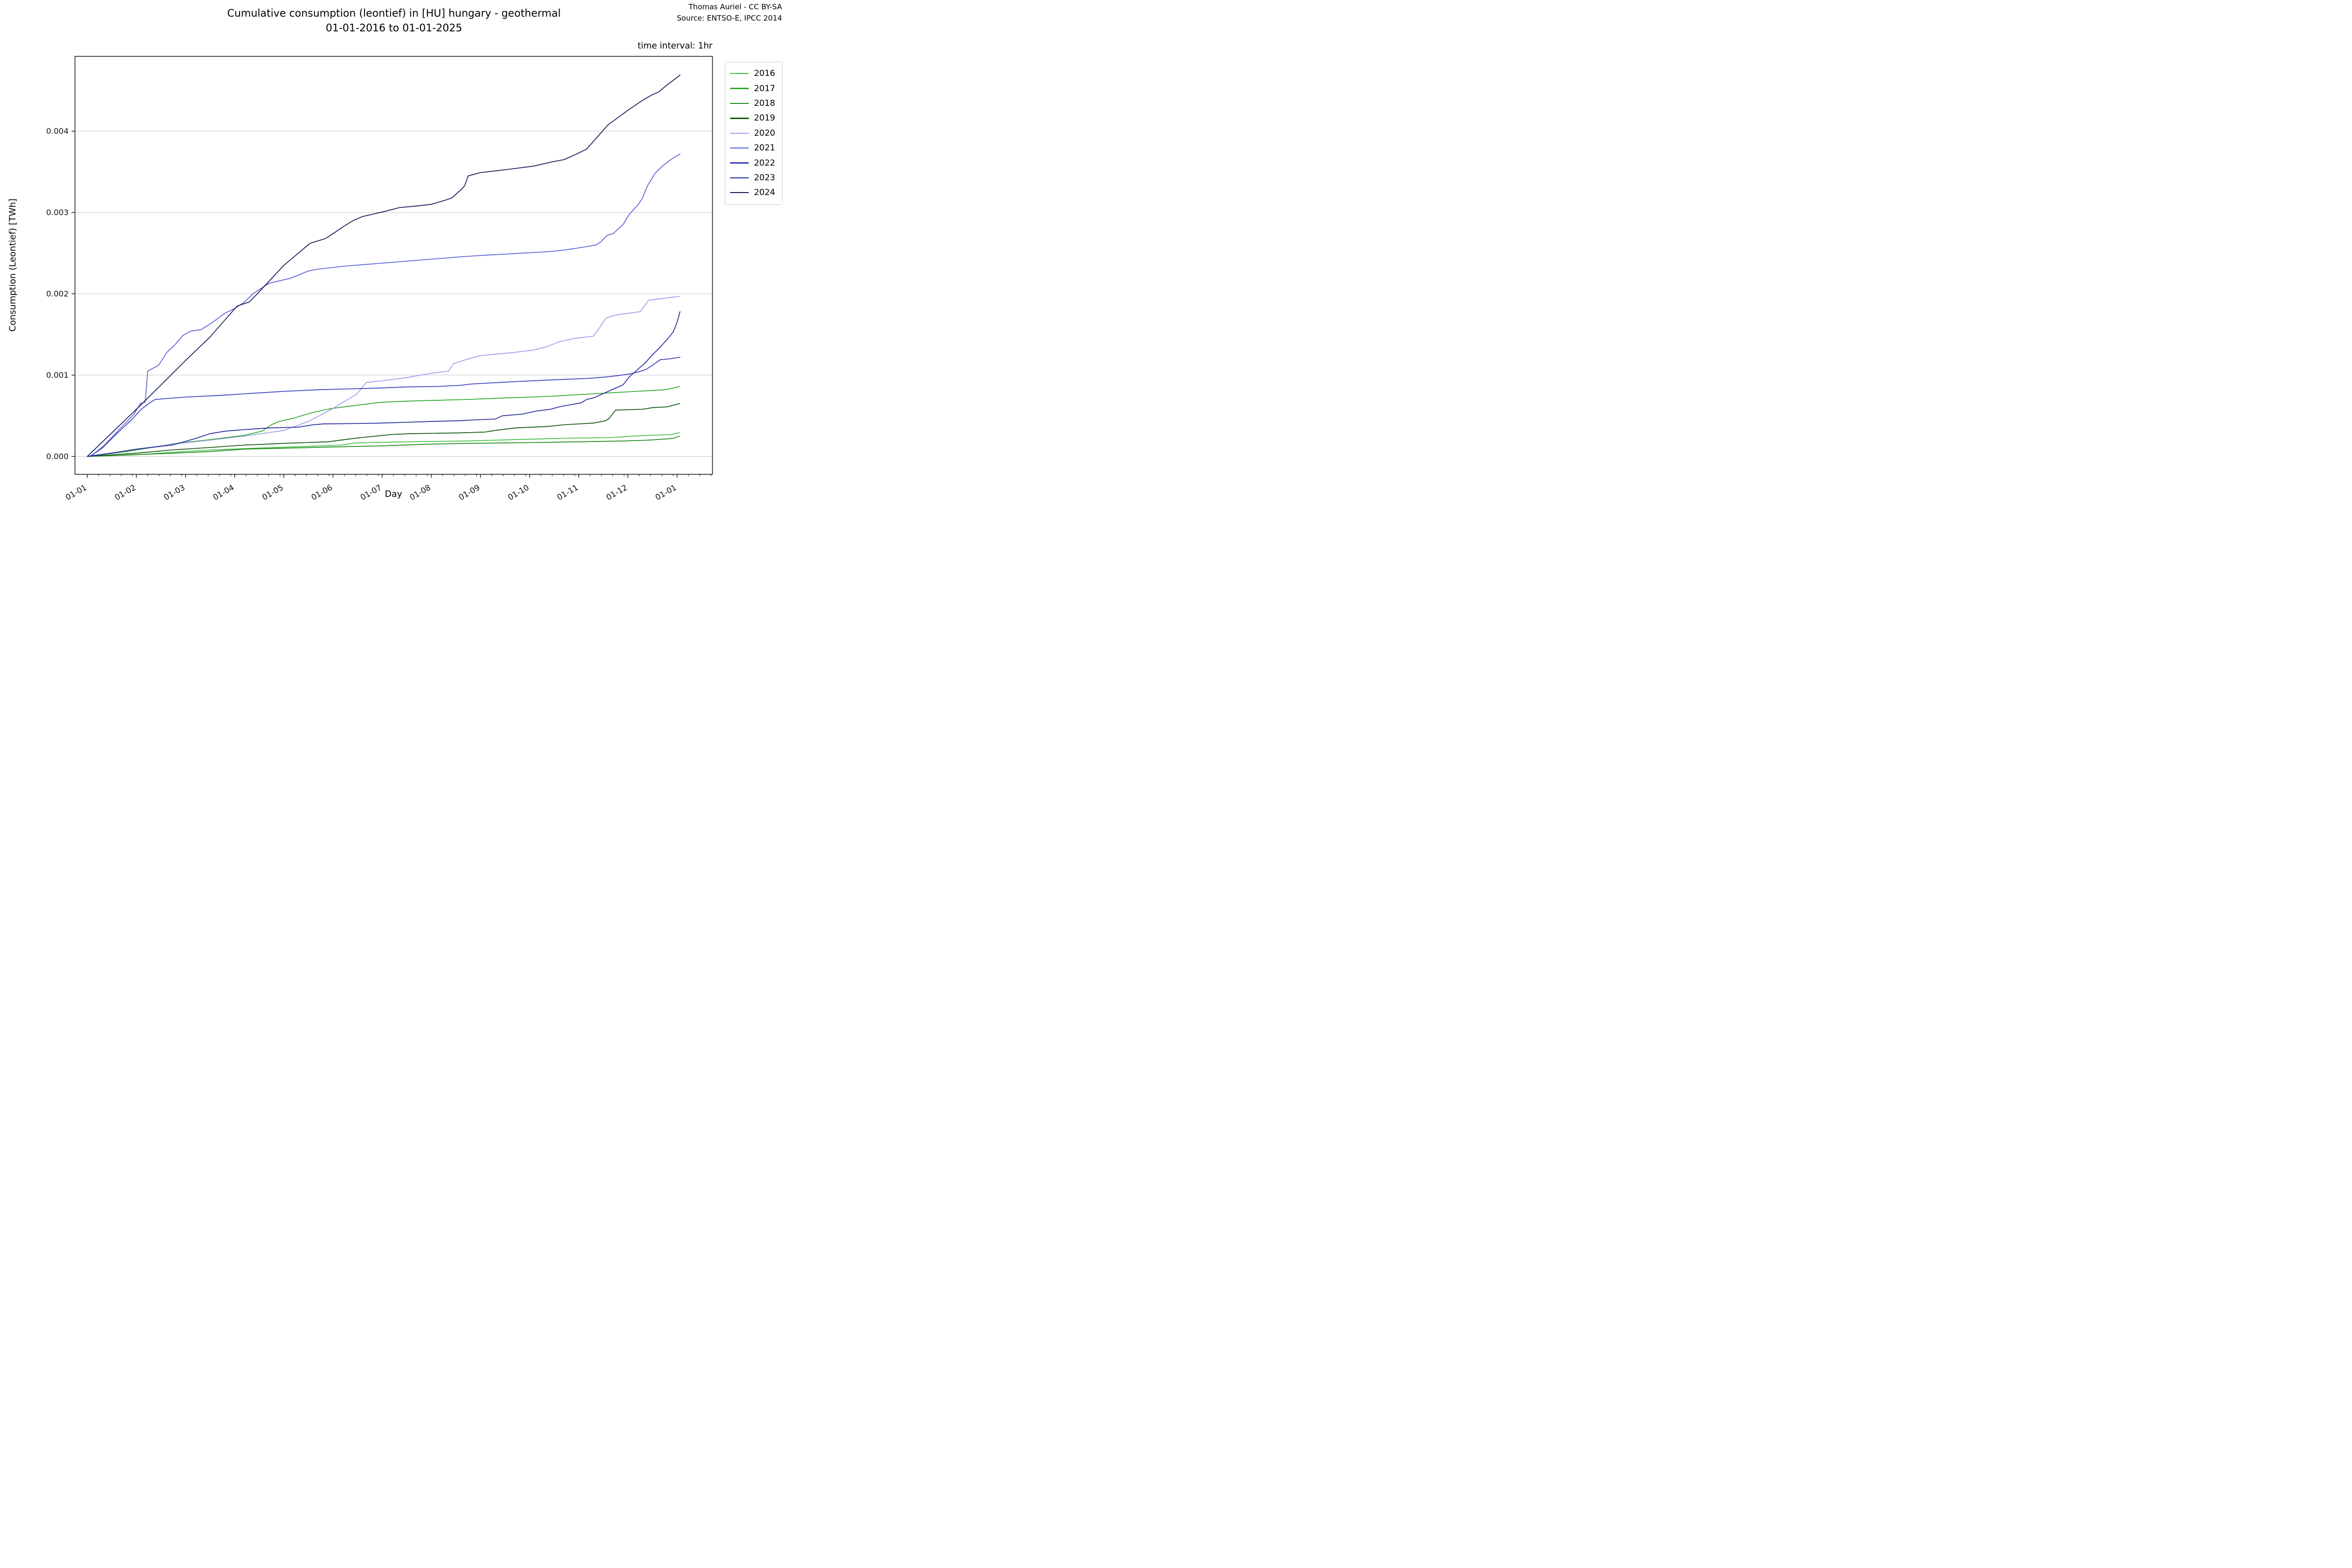  What do you see at coordinates (764, 103) in the screenshot?
I see `legend-label-2018: 2018` at bounding box center [764, 103].